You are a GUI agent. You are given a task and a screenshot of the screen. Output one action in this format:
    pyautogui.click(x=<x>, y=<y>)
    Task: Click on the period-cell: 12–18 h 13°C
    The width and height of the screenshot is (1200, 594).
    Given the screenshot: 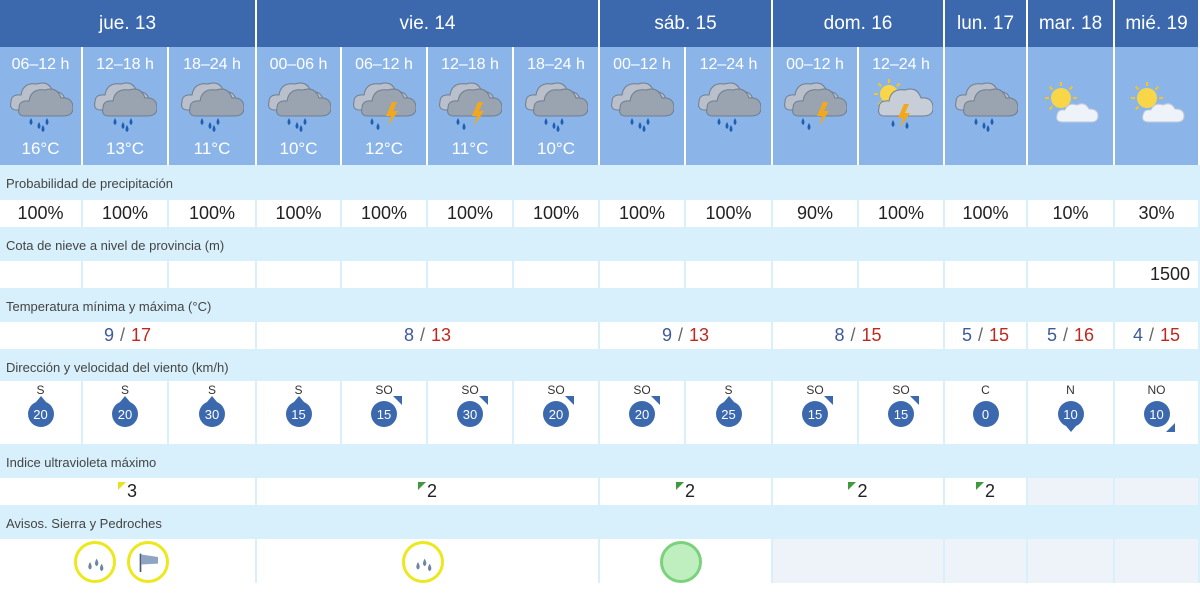 What is the action you would take?
    pyautogui.click(x=126, y=106)
    